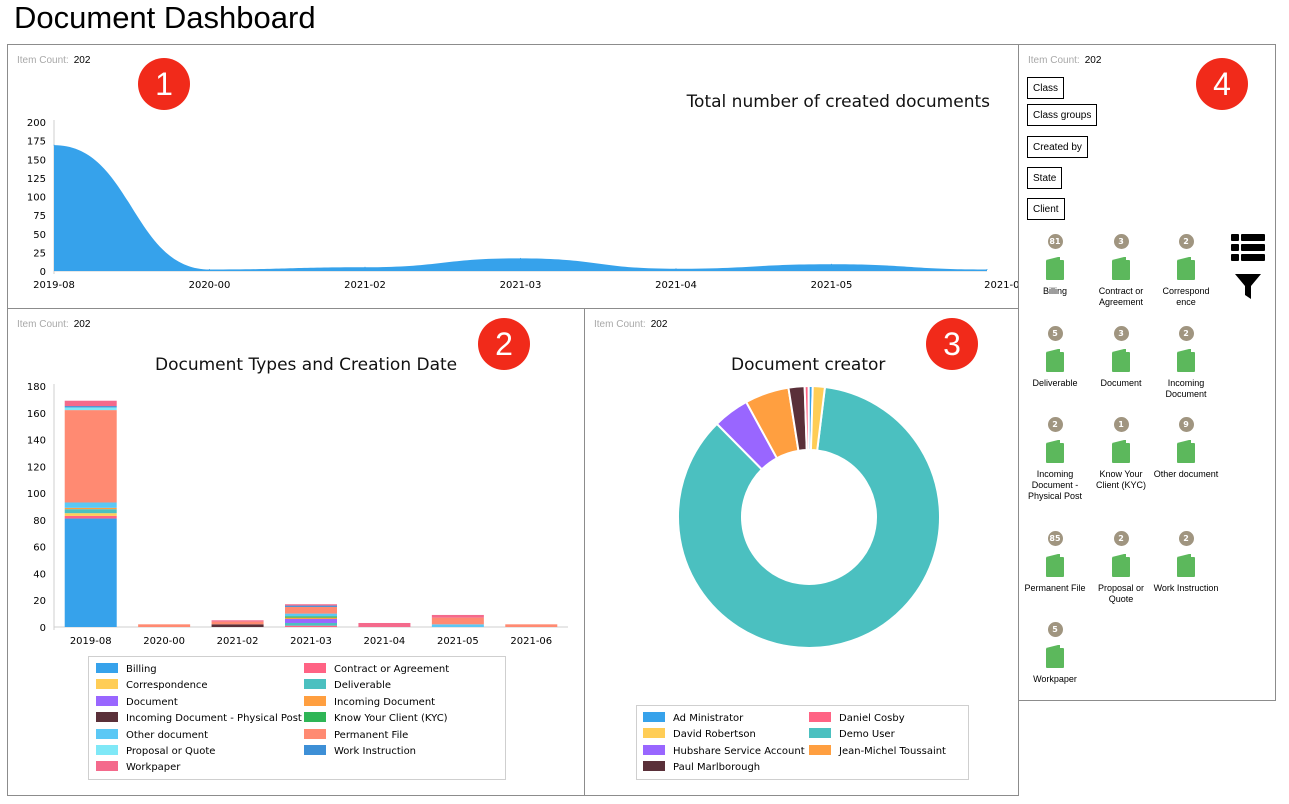 The image size is (1289, 804). I want to click on class-tile: 5 Deliverable, so click(1055, 357).